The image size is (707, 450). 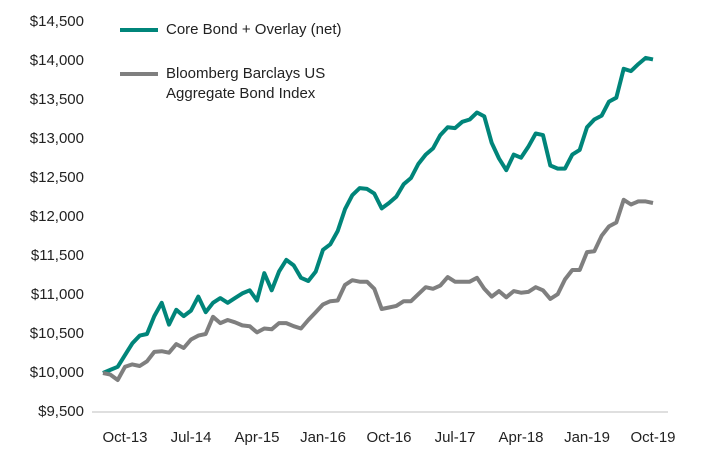 What do you see at coordinates (57, 21) in the screenshot?
I see `y-tick-label: $14,500` at bounding box center [57, 21].